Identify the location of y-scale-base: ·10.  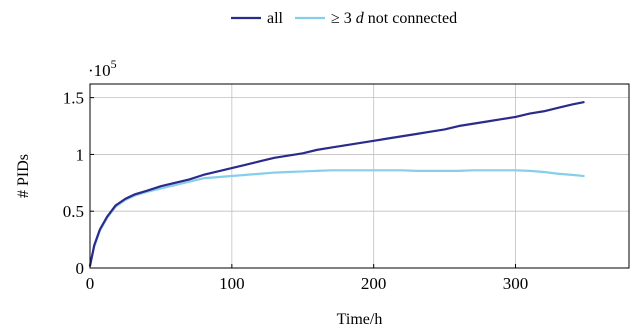
(99, 70).